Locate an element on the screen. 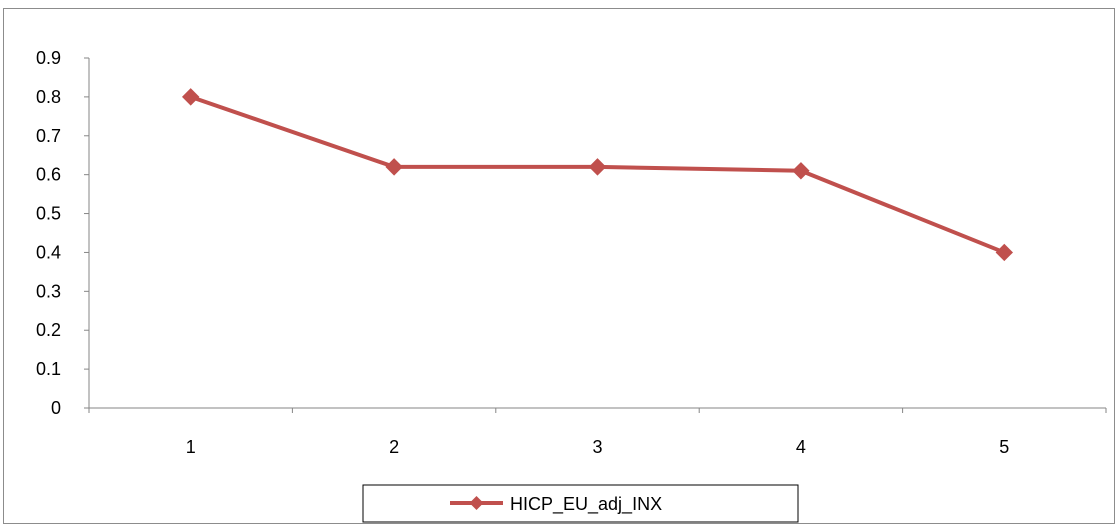  y-tick-label: 0.4 is located at coordinates (48, 252).